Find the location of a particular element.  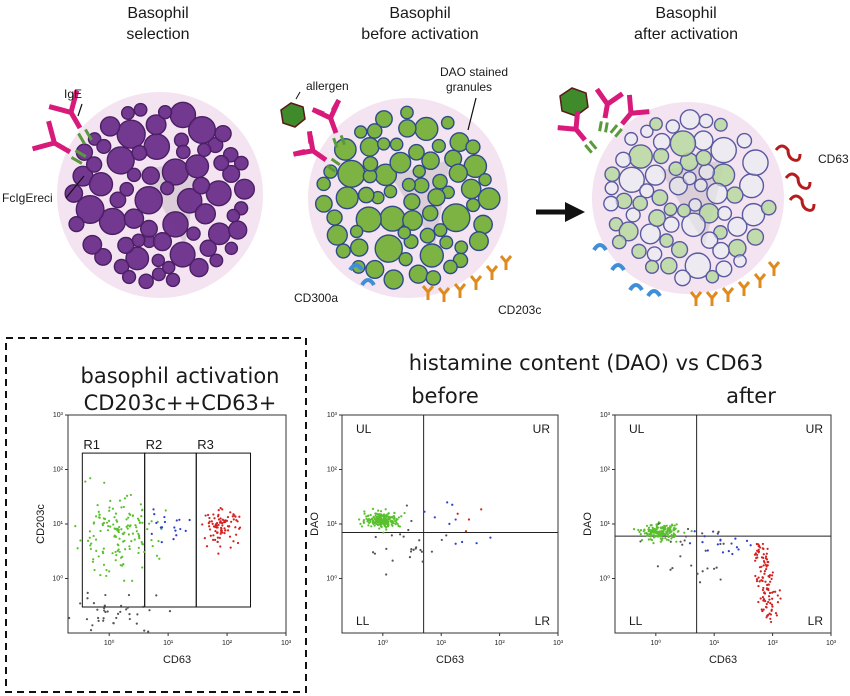

x-axis-label: CD63 is located at coordinates (723, 660).